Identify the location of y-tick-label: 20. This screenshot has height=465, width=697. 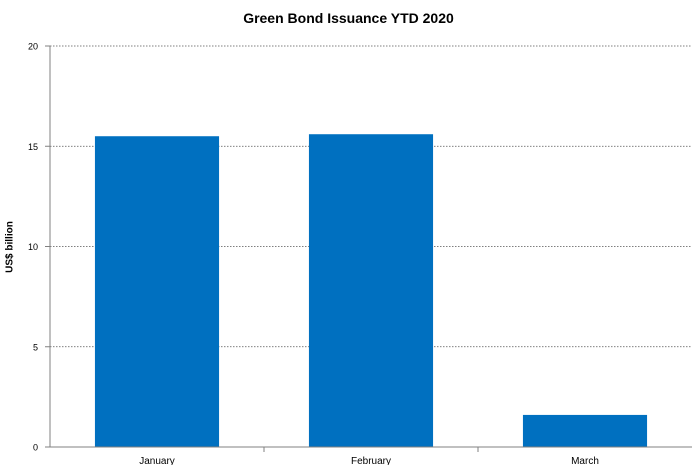
(33, 47).